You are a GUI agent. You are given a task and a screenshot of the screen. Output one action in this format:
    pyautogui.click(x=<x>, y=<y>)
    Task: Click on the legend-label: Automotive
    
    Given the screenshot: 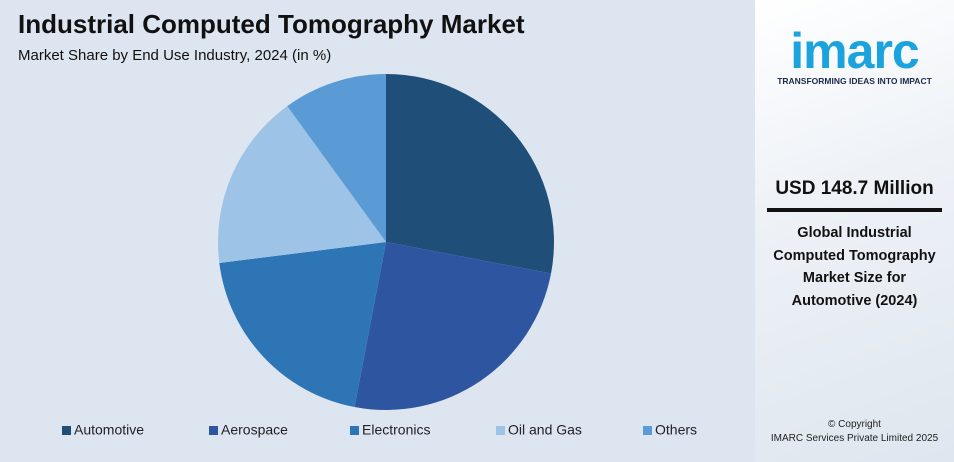 What is the action you would take?
    pyautogui.click(x=109, y=430)
    